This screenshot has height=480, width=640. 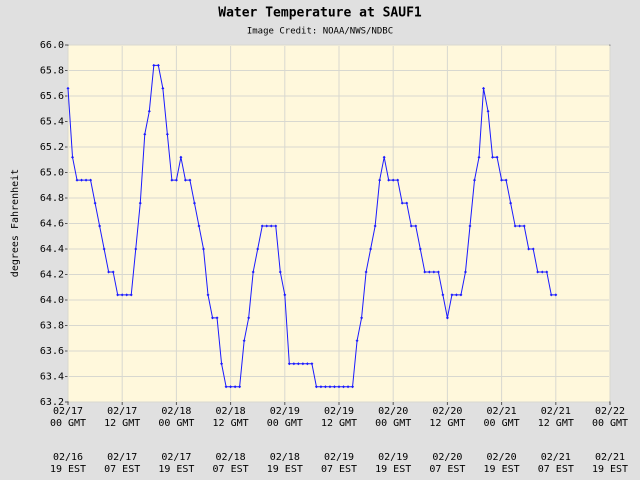 I want to click on y-tick-label: 65.8, so click(x=52, y=71).